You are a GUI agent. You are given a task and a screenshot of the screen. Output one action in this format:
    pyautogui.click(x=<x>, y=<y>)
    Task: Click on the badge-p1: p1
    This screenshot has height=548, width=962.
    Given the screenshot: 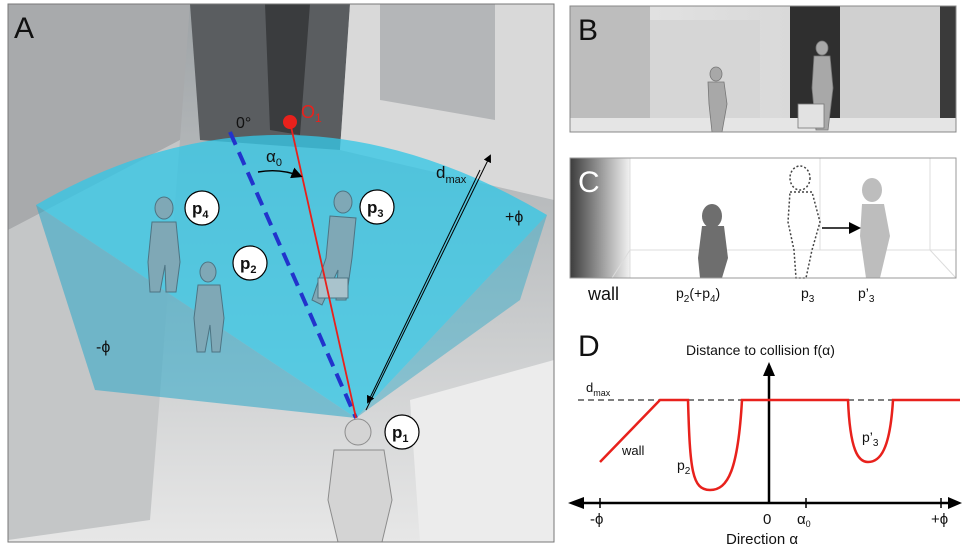 What is the action you would take?
    pyautogui.click(x=402, y=432)
    